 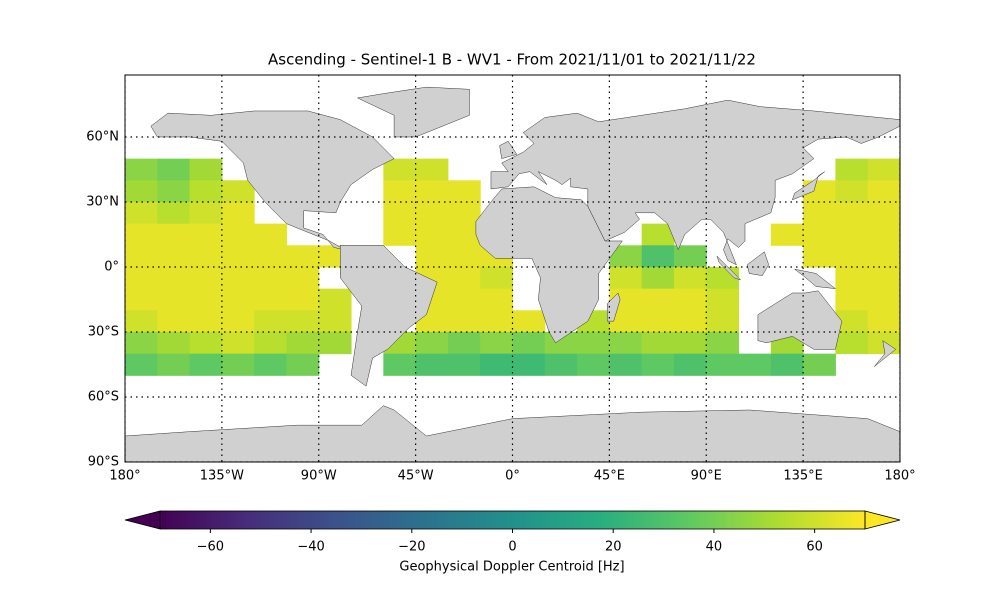 I want to click on colorbar, so click(x=512, y=520).